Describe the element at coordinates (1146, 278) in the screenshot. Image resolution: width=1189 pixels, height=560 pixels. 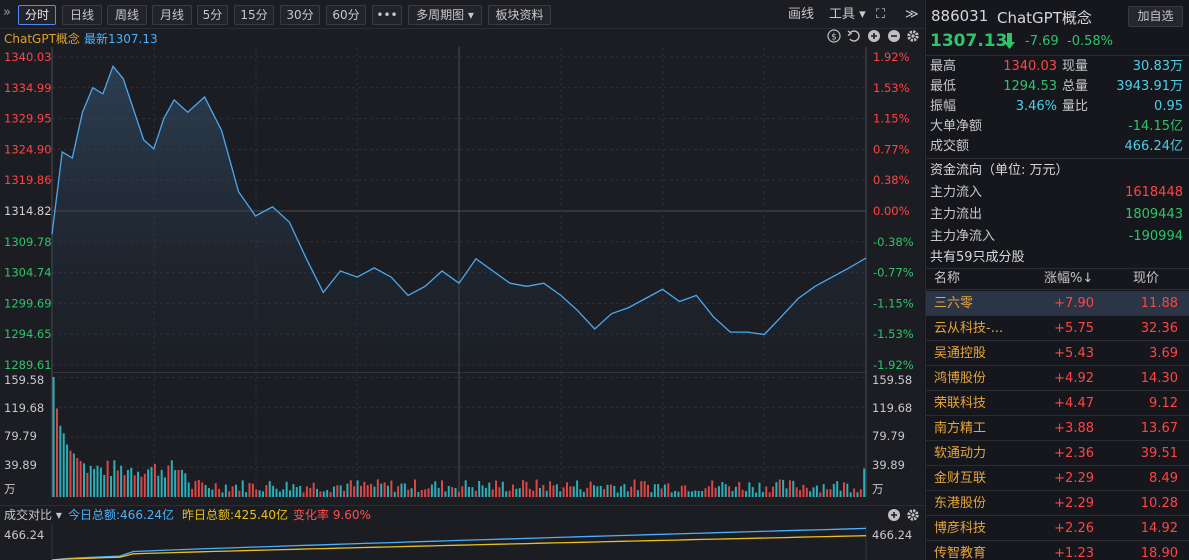
I see `header-price: 现价` at that location.